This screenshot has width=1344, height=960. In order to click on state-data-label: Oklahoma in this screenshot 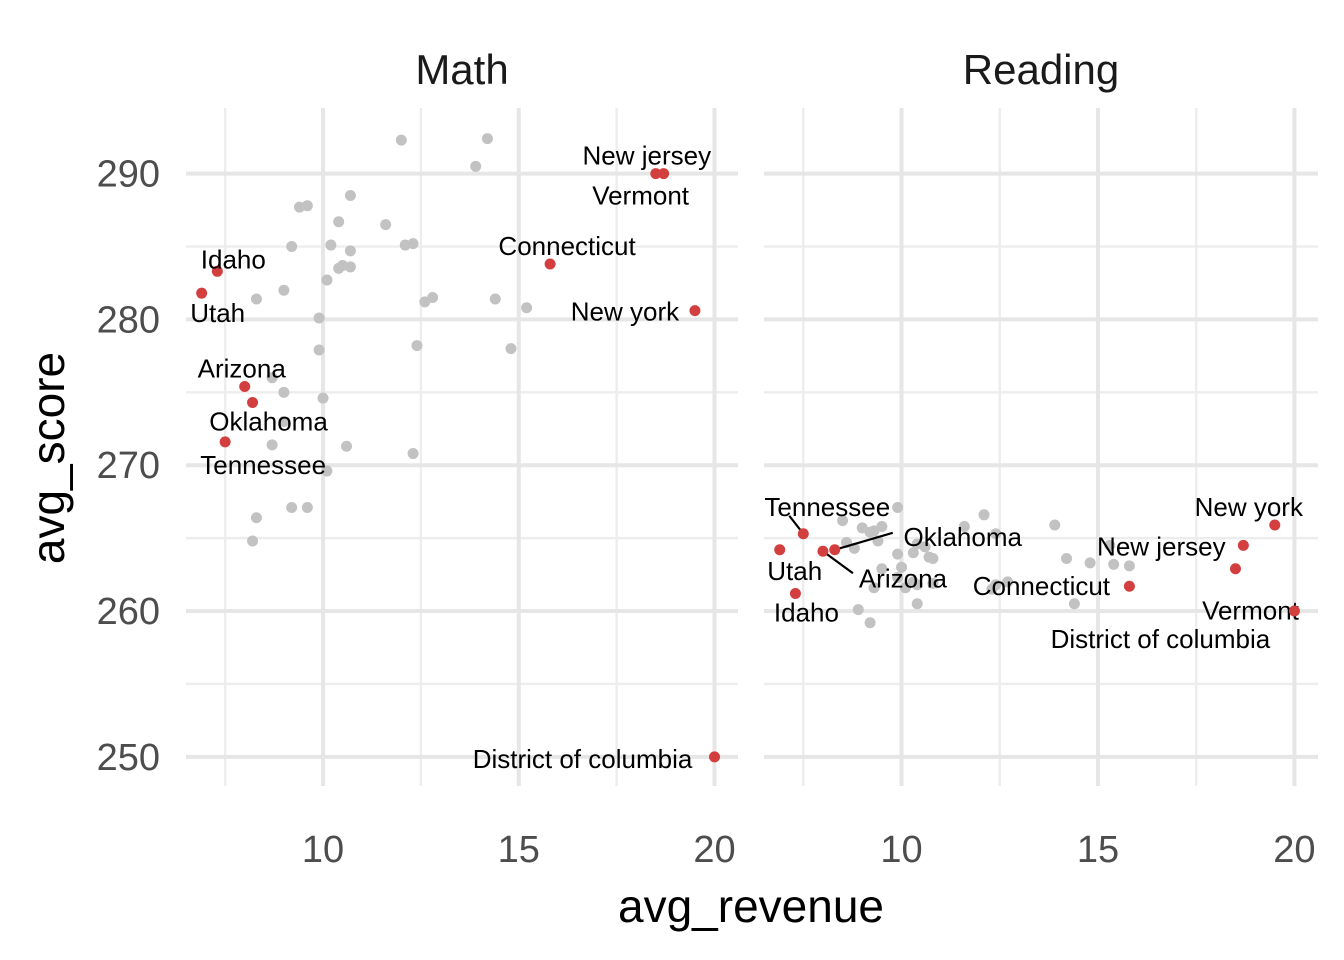, I will do `click(962, 537)`.